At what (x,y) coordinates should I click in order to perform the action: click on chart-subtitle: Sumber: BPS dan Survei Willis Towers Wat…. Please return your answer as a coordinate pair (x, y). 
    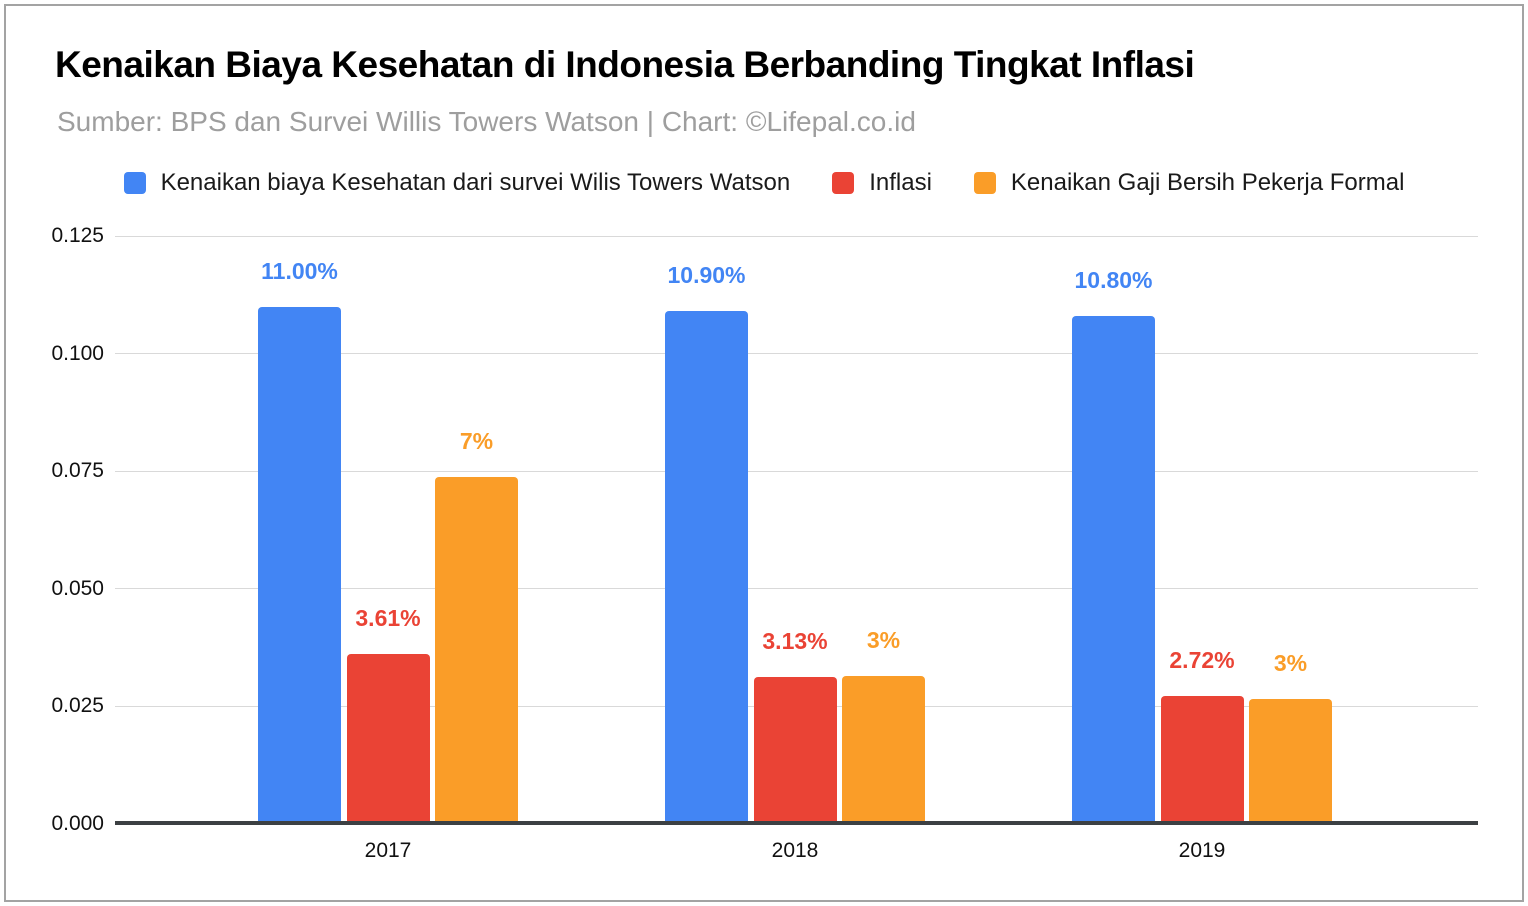
    Looking at the image, I should click on (486, 121).